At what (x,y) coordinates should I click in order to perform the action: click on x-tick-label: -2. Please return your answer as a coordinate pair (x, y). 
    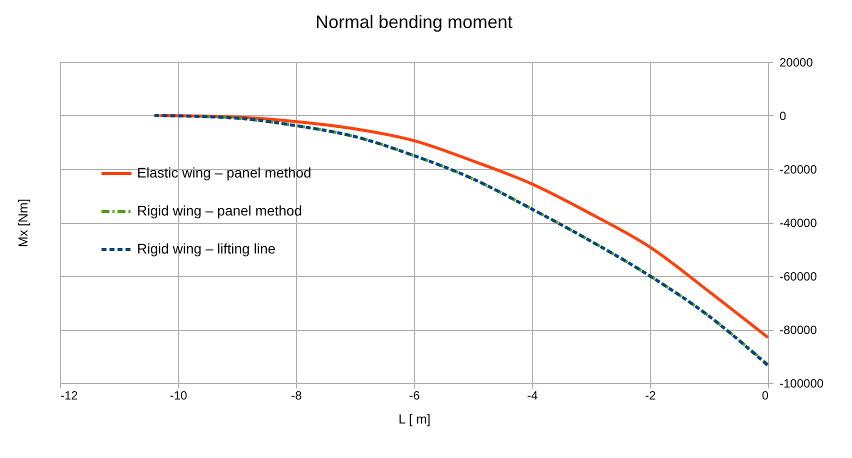
    Looking at the image, I should click on (650, 395).